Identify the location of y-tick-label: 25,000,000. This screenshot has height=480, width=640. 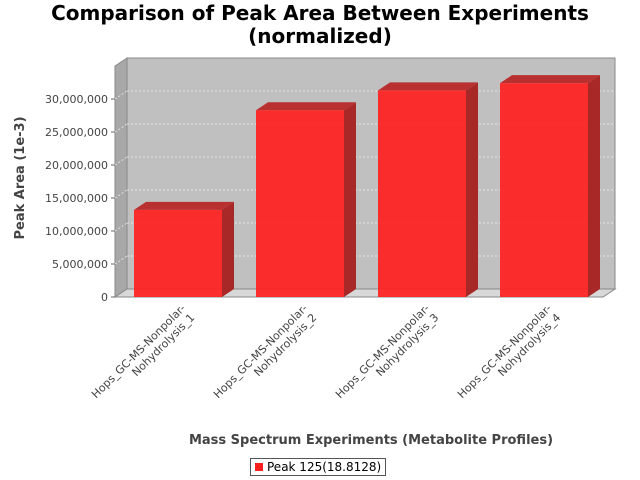
(76, 132).